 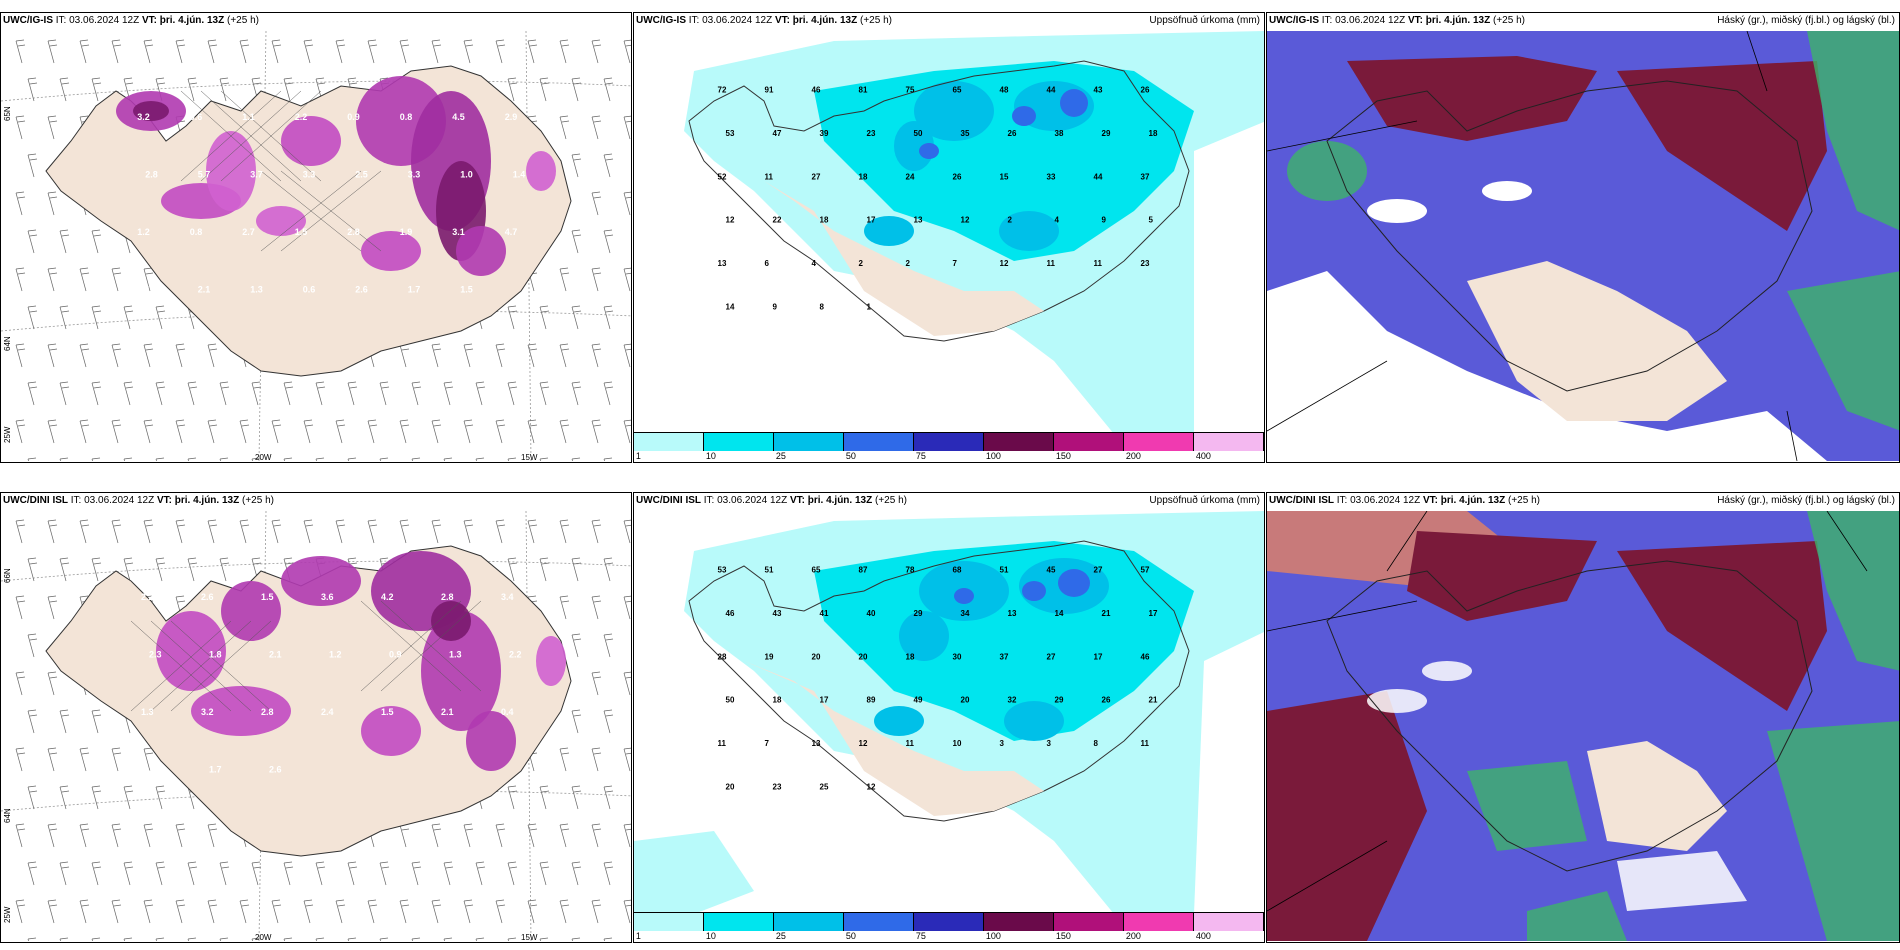 What do you see at coordinates (143, 232) in the screenshot?
I see `precip-value-label: 1.2` at bounding box center [143, 232].